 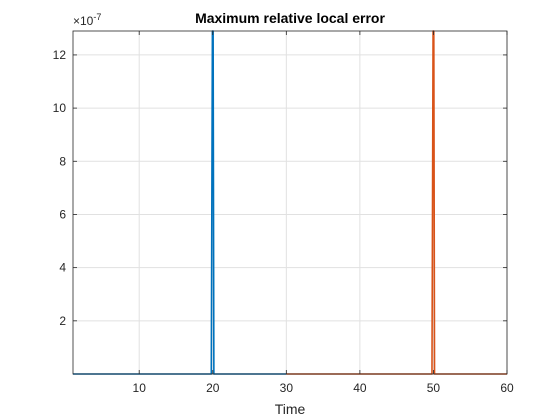 What do you see at coordinates (83, 21) in the screenshot?
I see `y-axis-exponent-base: ×10` at bounding box center [83, 21].